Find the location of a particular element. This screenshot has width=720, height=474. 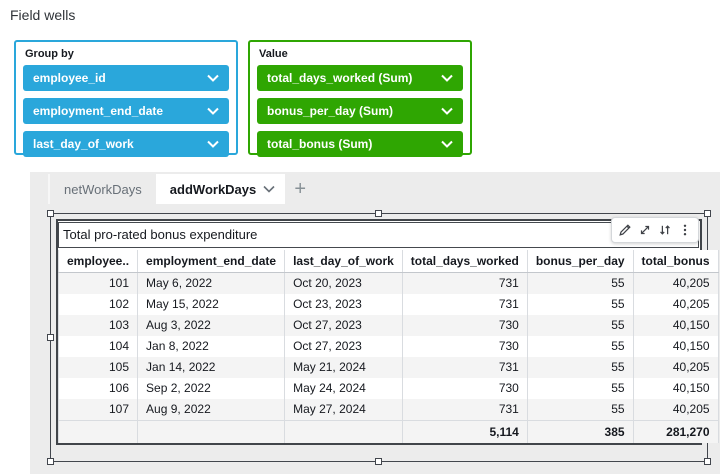

totals-cell: 281,270 is located at coordinates (676, 431).